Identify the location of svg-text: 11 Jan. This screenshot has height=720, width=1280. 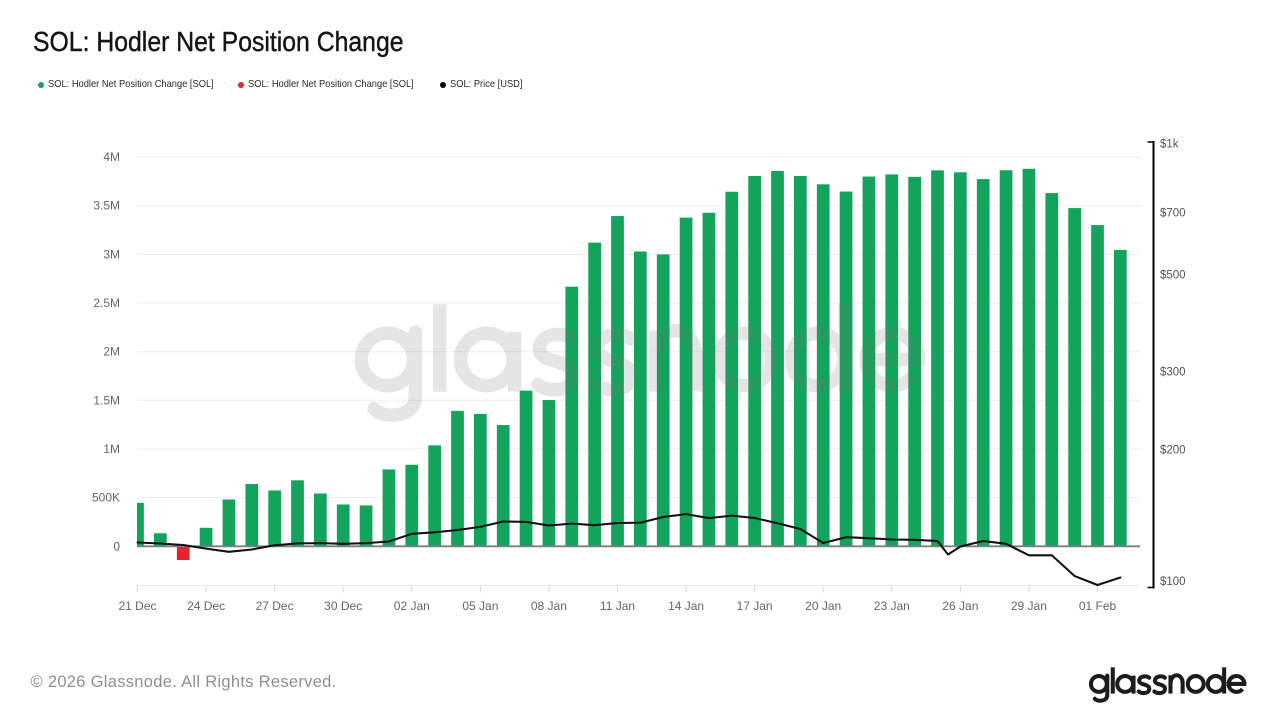
(617, 606).